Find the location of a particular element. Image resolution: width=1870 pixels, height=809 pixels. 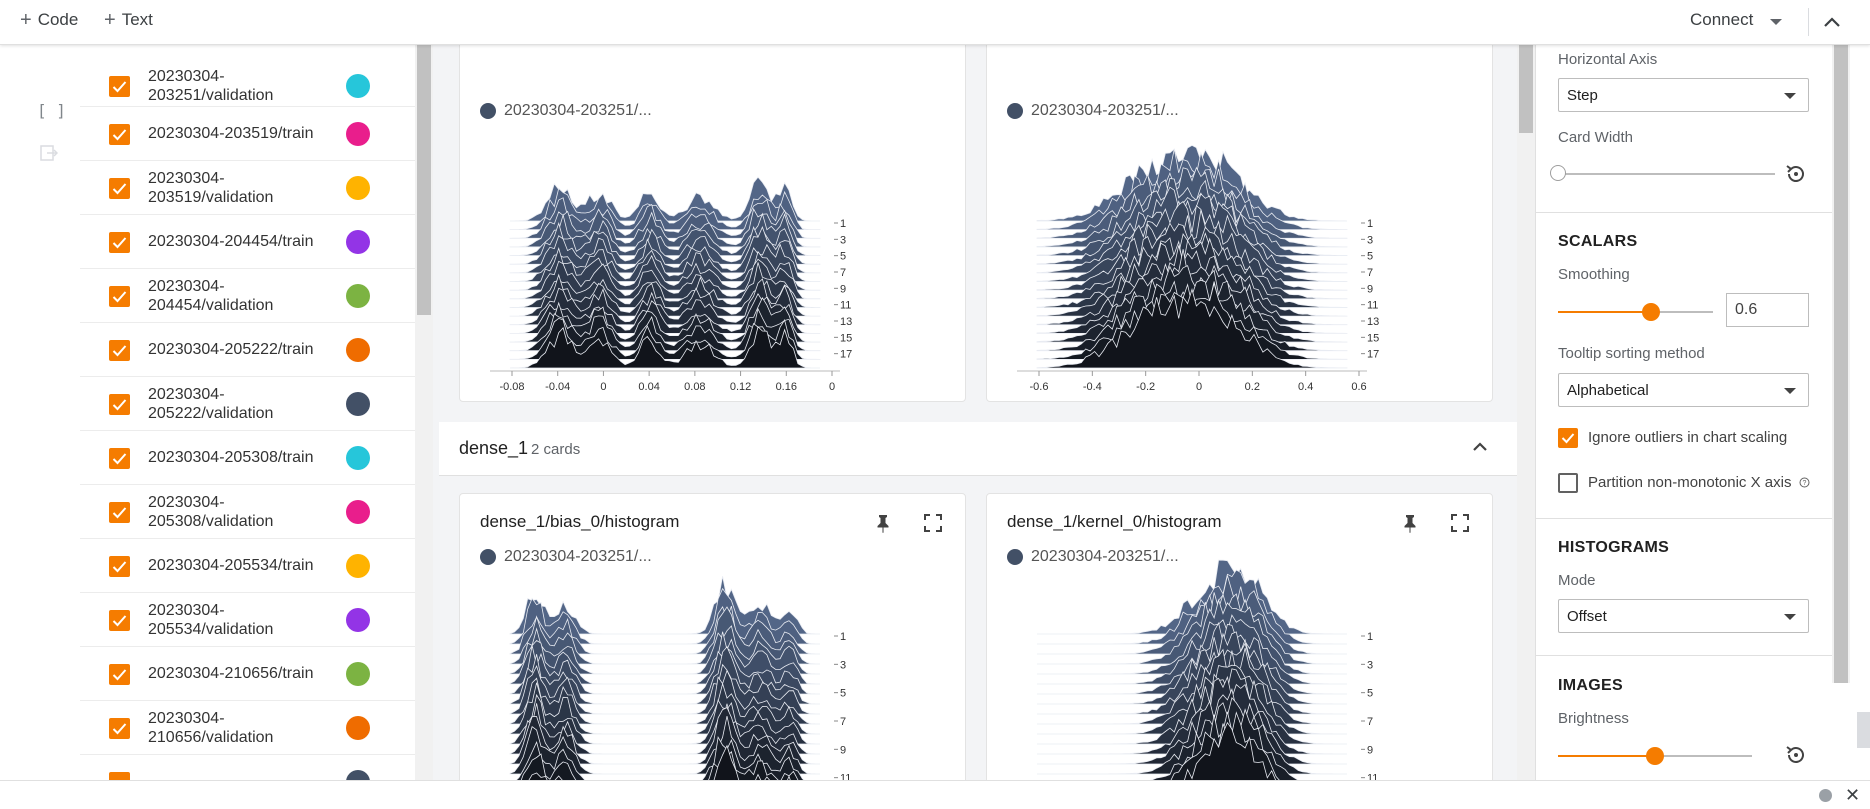

connect-button: Connect is located at coordinates (1722, 19).